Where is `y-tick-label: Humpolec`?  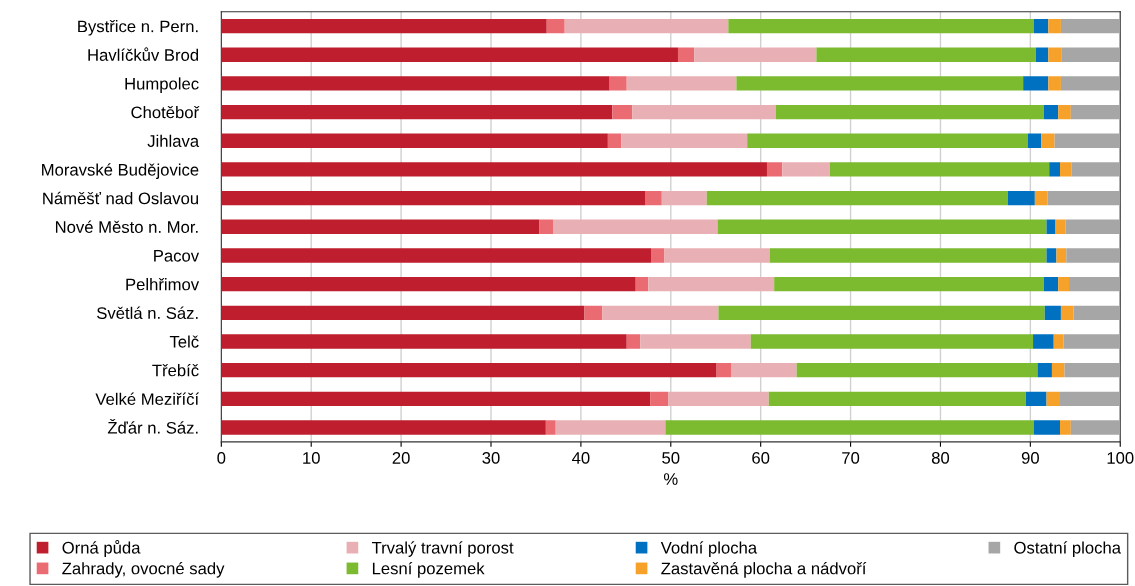
y-tick-label: Humpolec is located at coordinates (162, 85).